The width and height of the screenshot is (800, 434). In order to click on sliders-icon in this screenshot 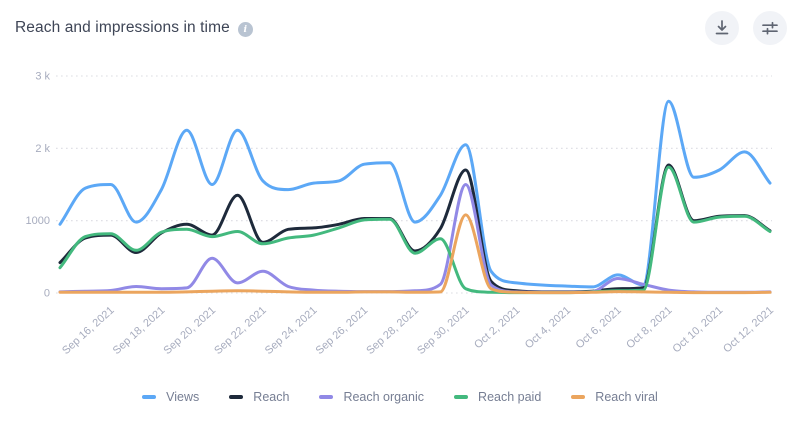, I will do `click(770, 28)`.